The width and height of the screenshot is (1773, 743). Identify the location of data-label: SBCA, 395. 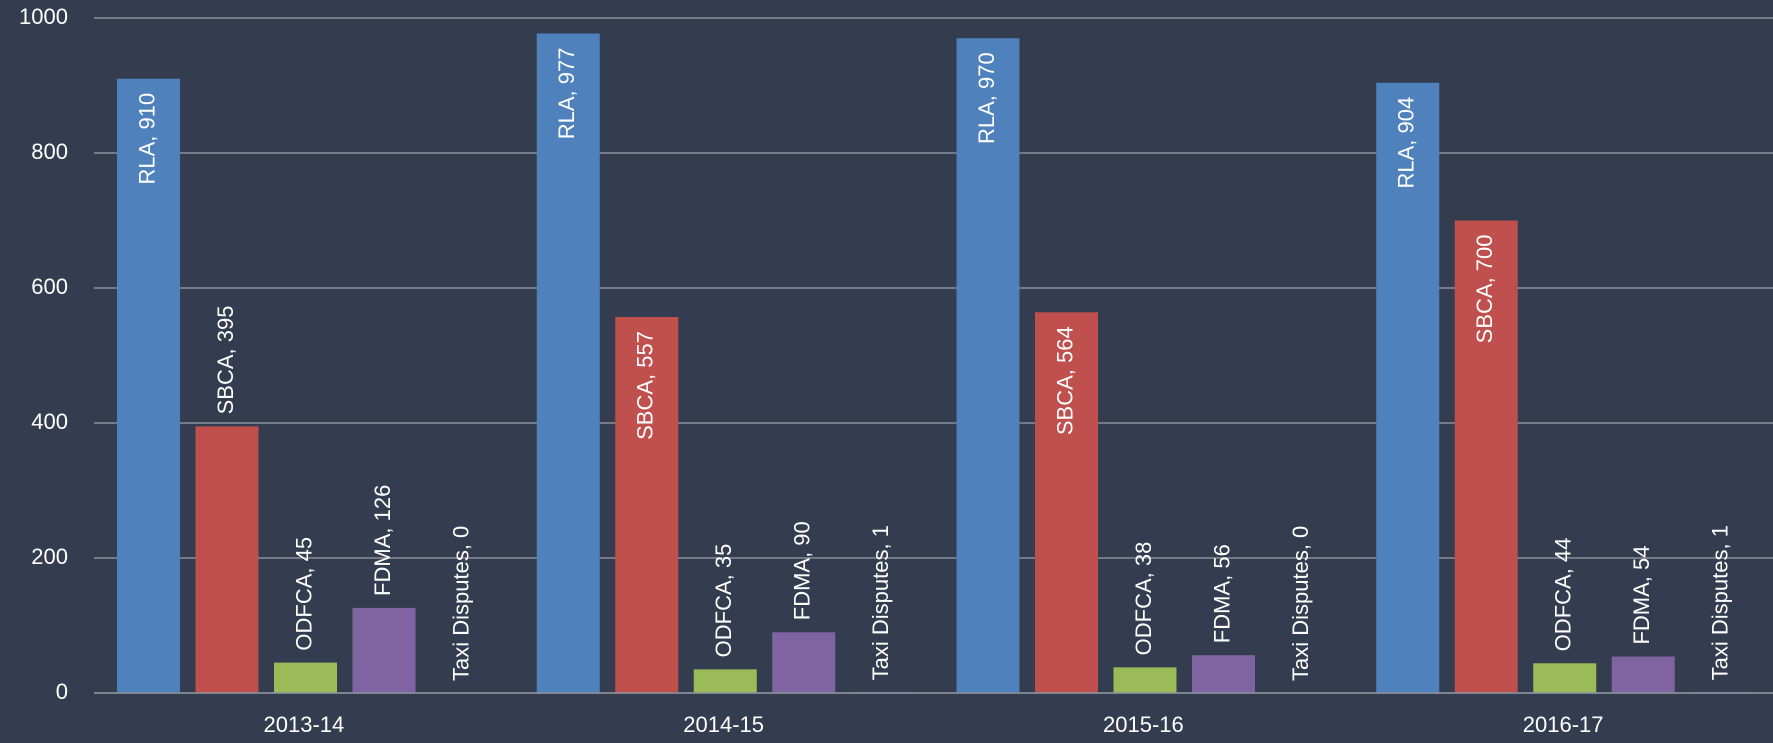
(225, 360).